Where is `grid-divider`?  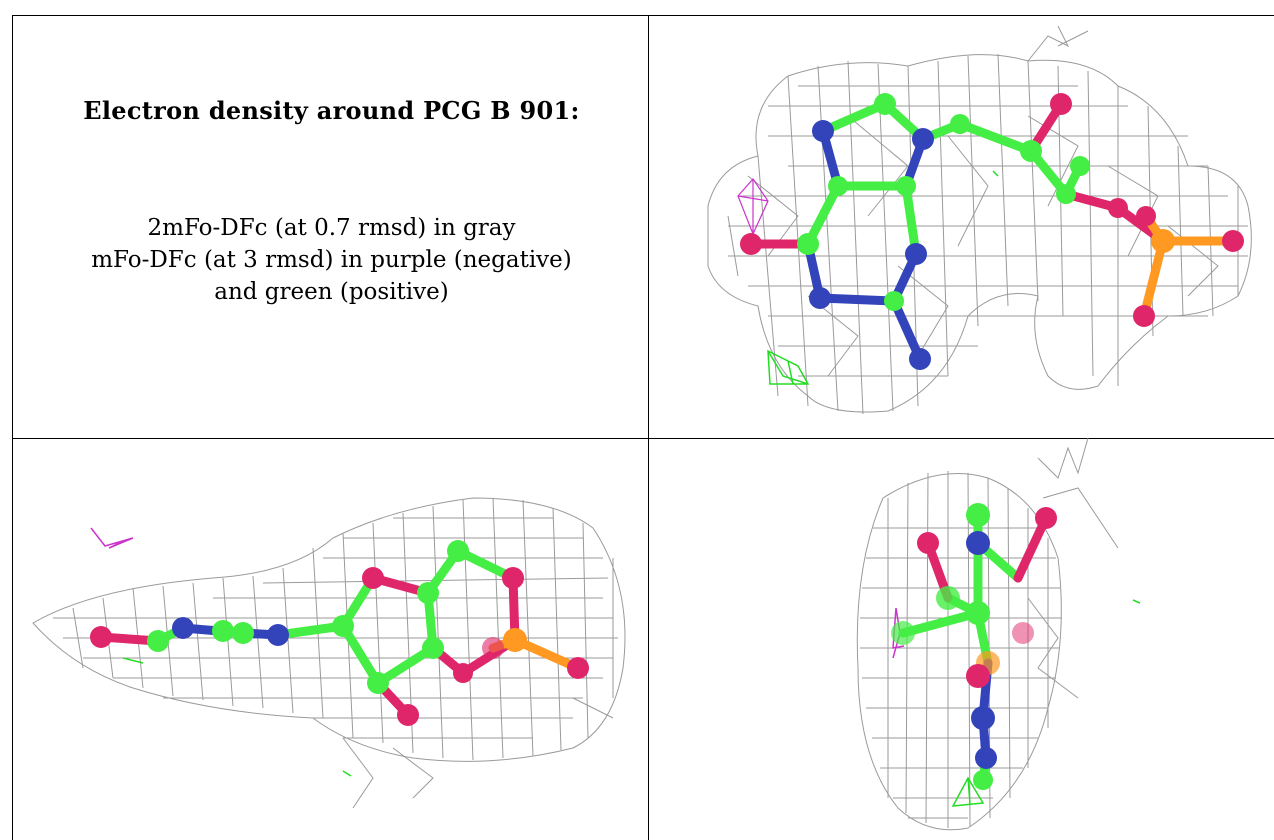 grid-divider is located at coordinates (643, 438).